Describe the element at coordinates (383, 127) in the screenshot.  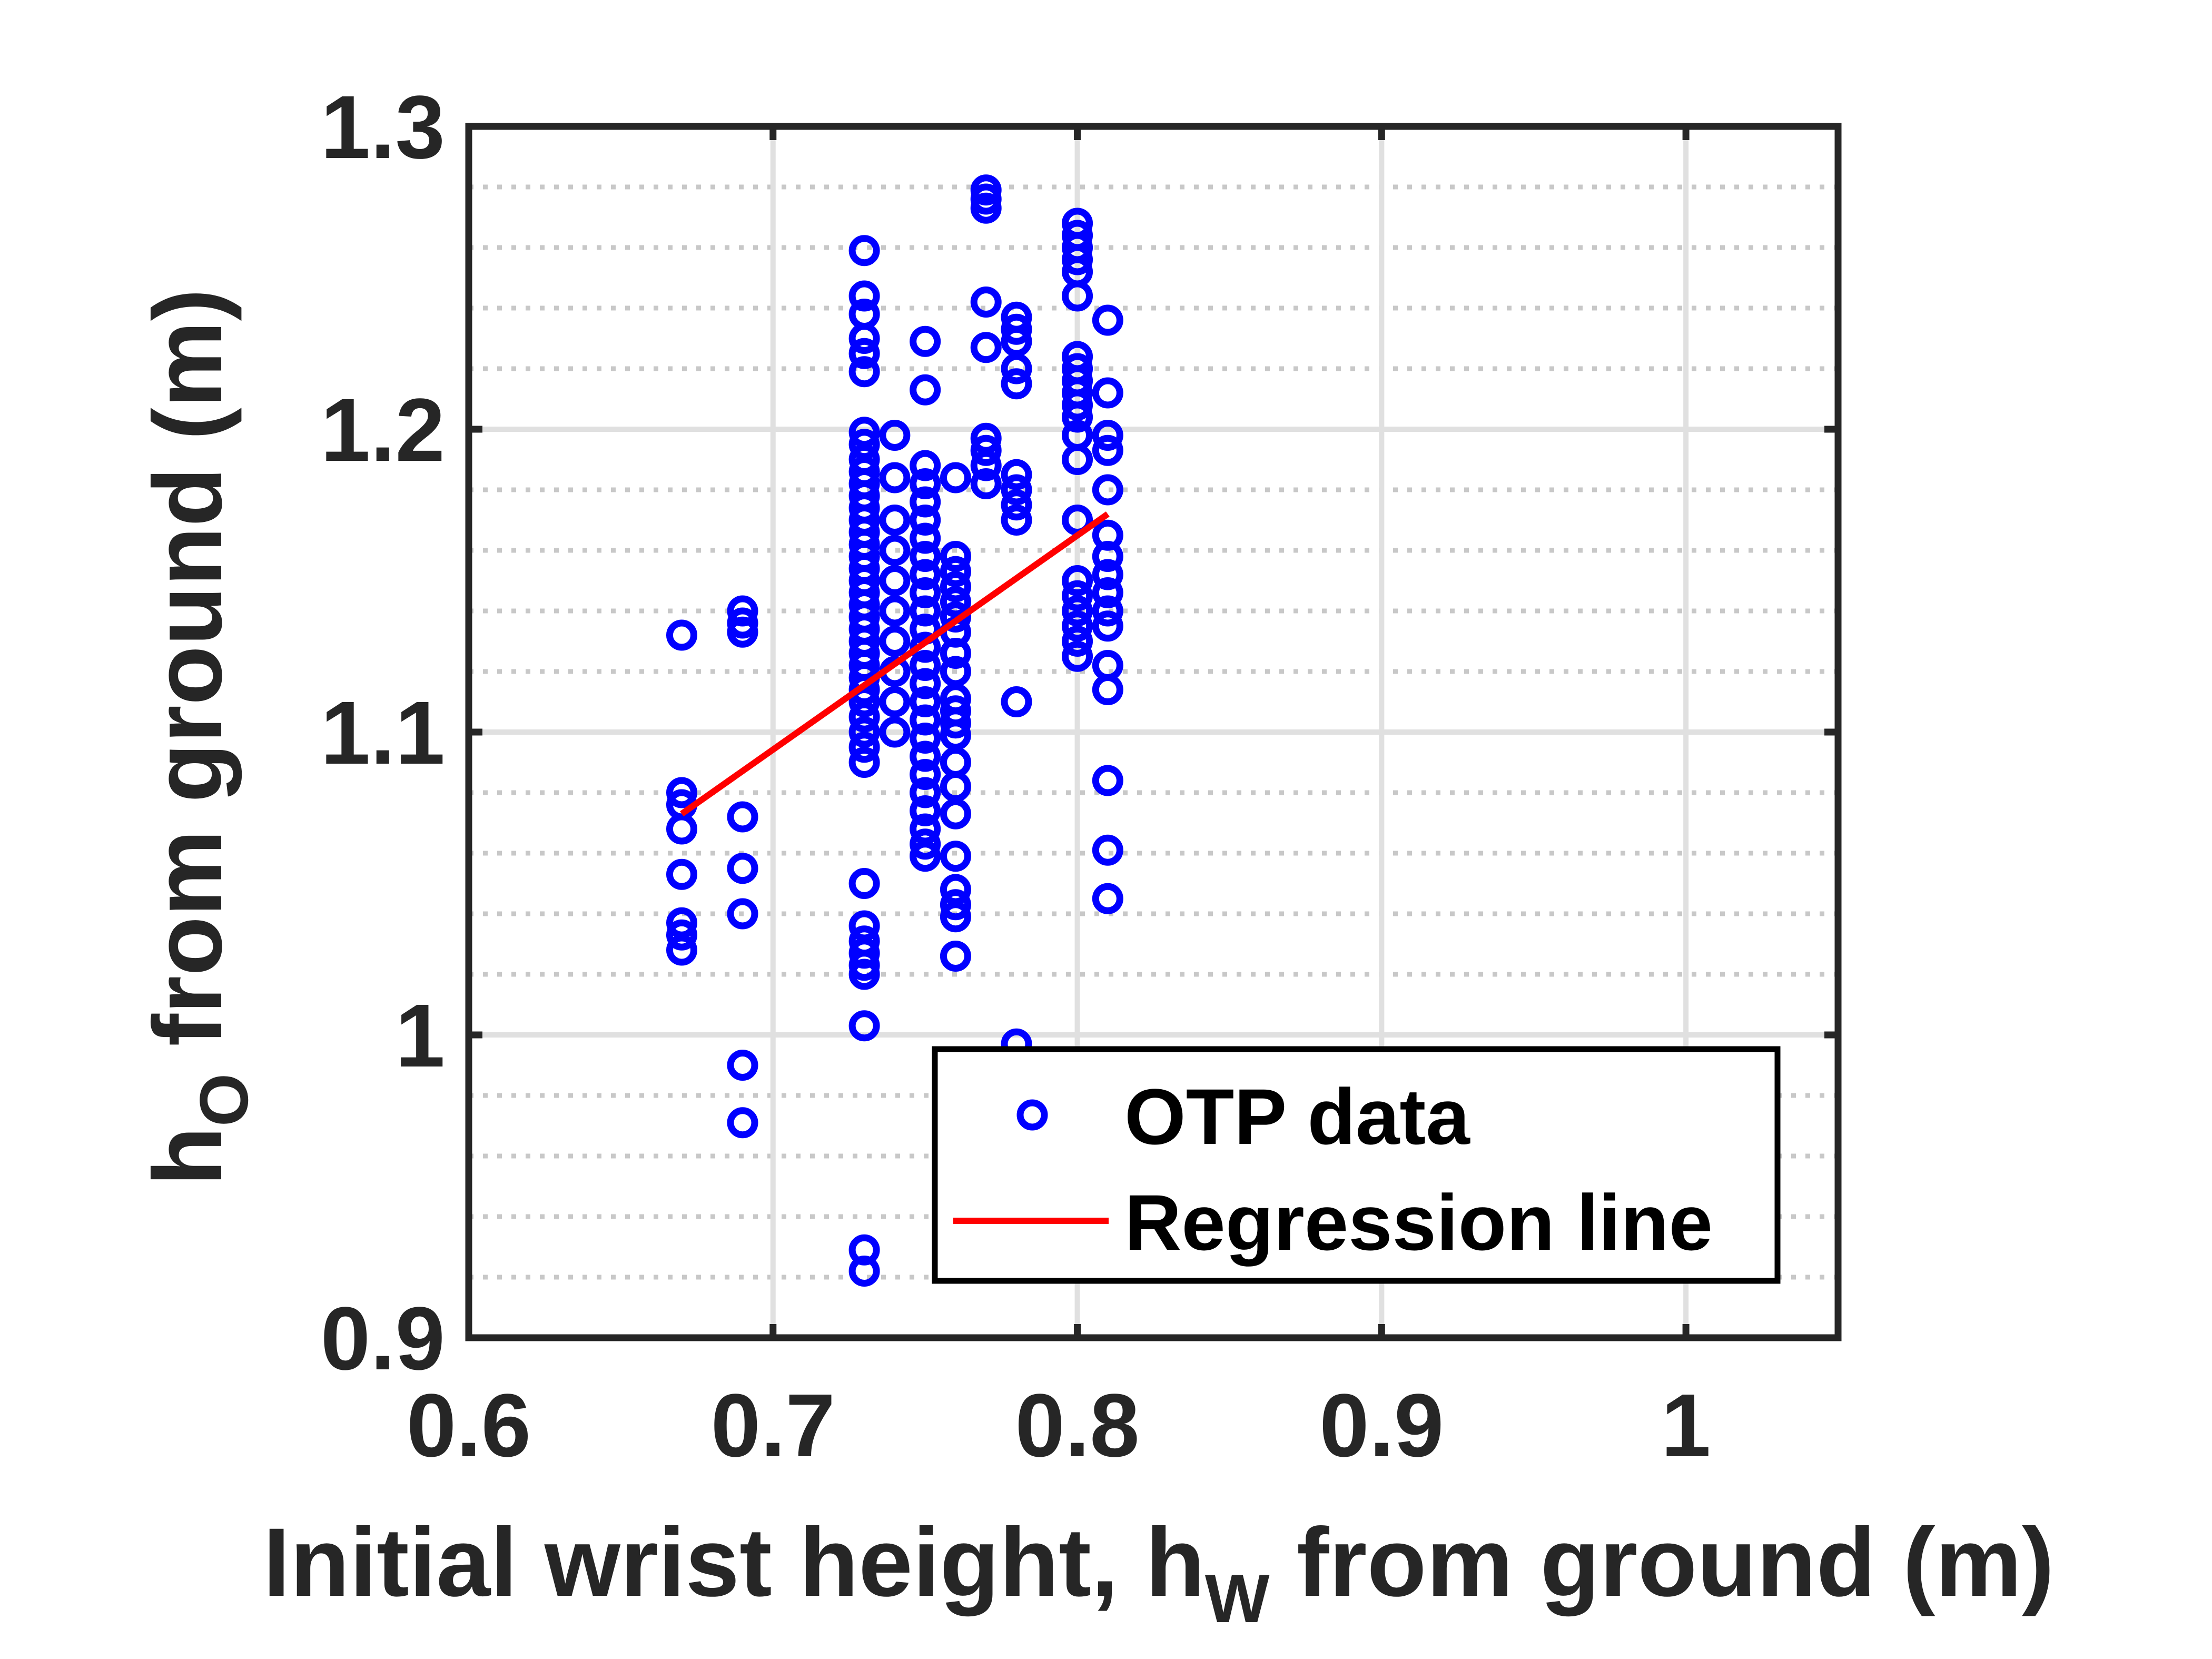
I see `y-tick-label: 1.3` at that location.